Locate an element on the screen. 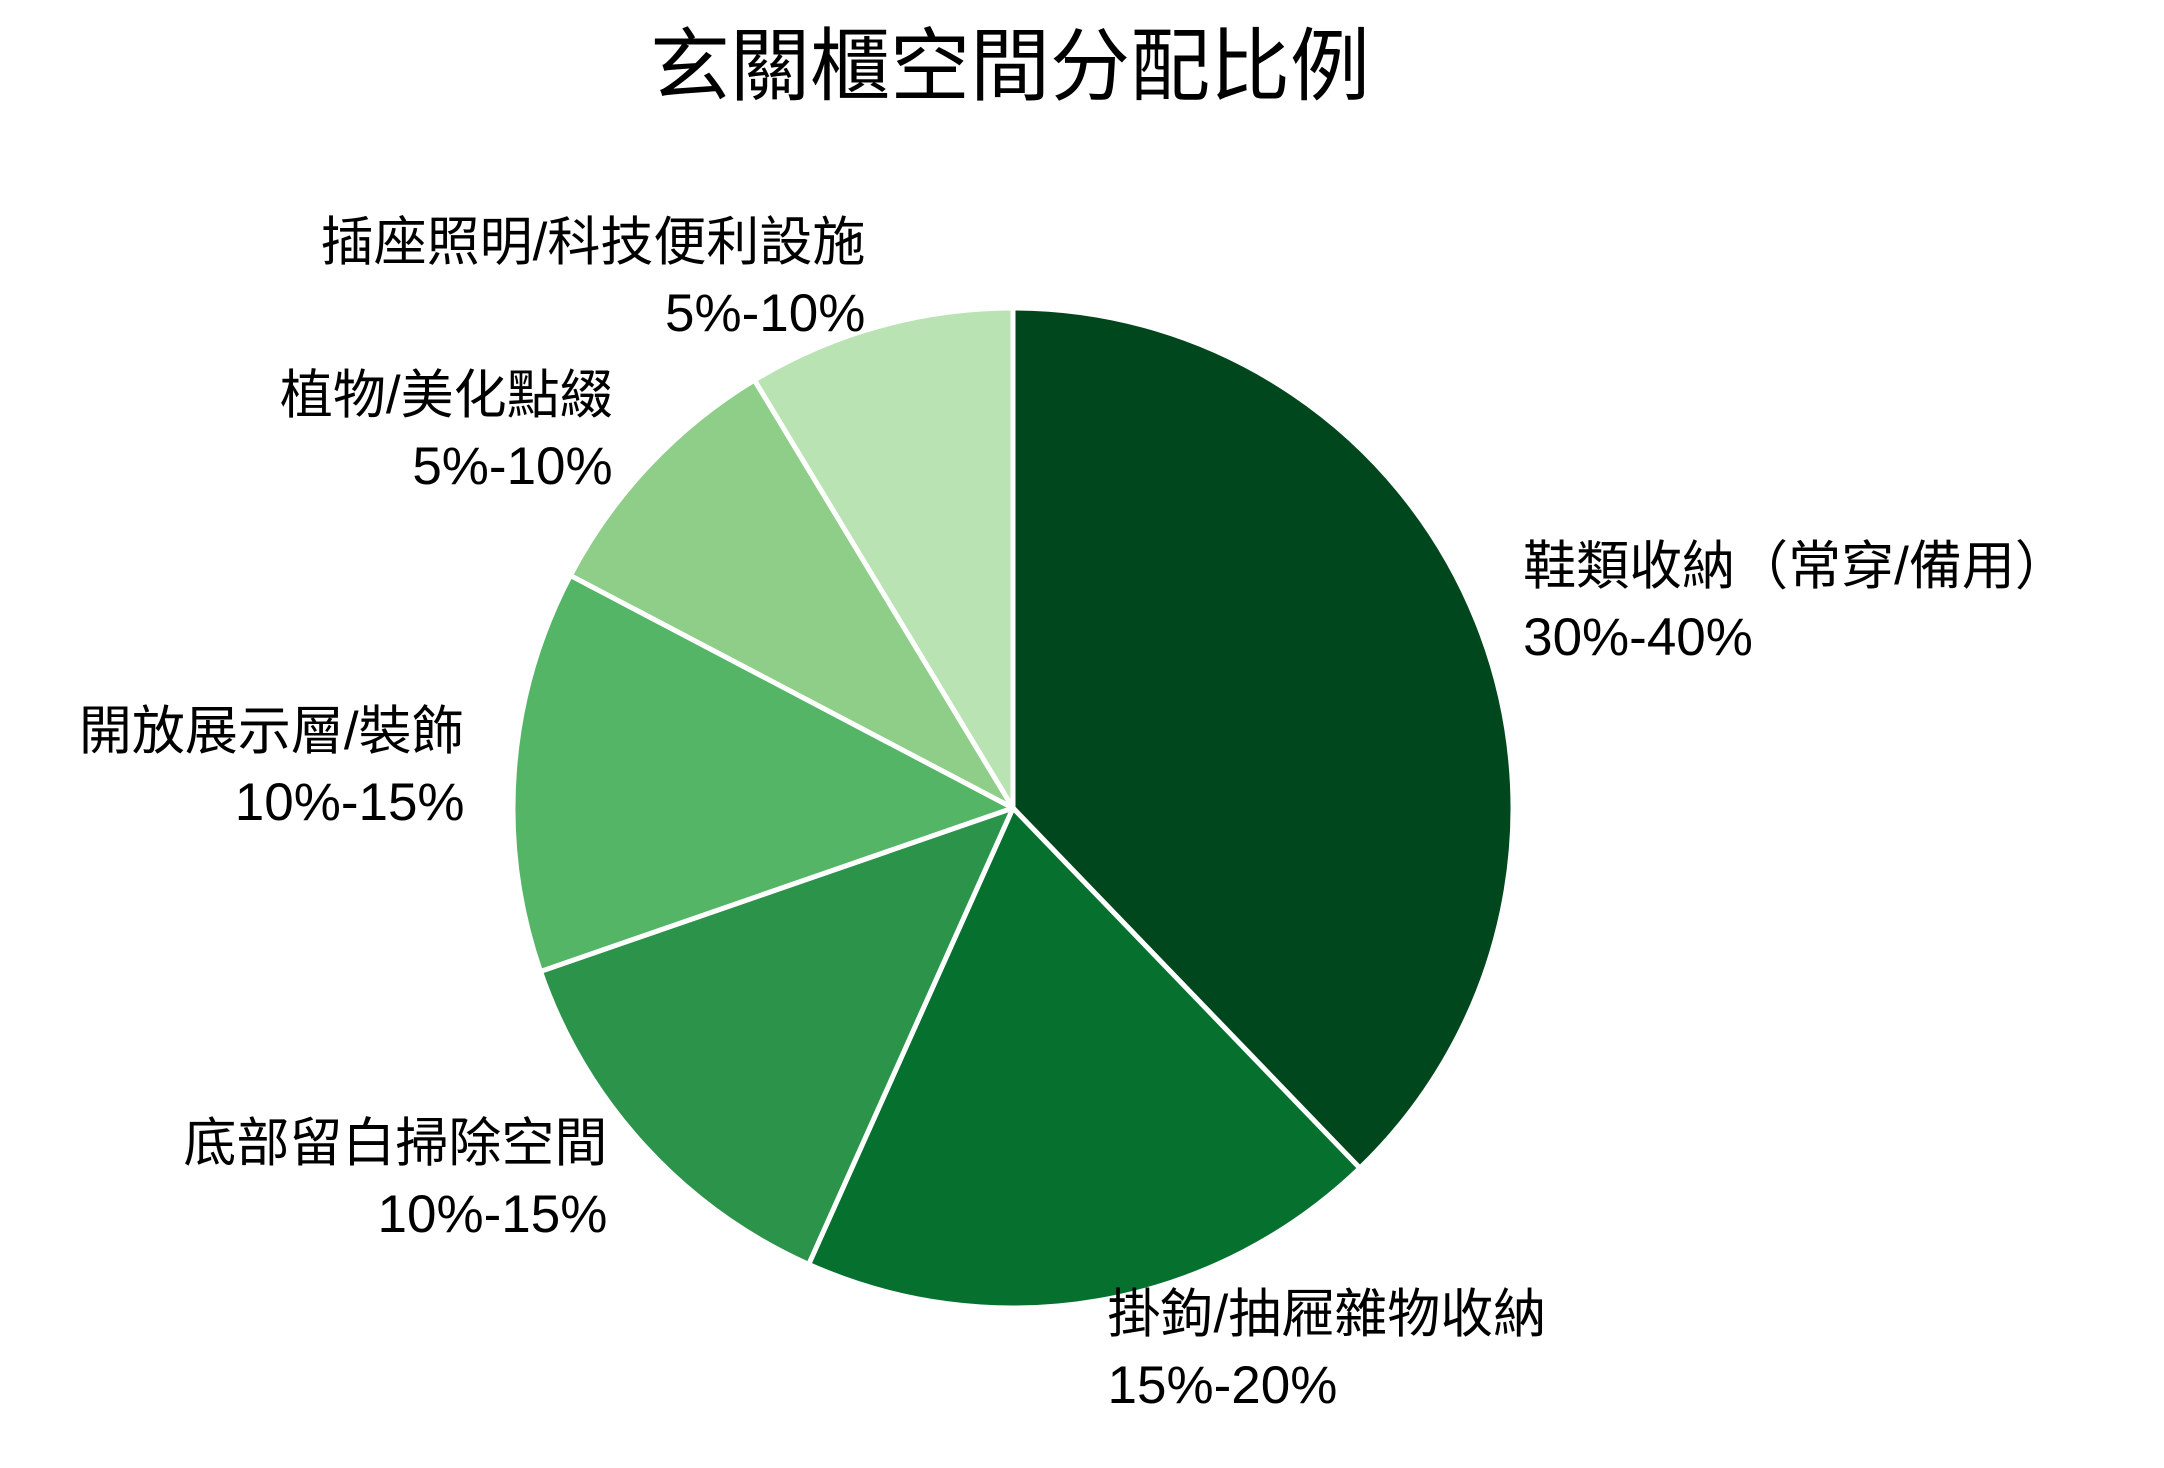  pie-slice-outlets-lighting is located at coordinates (883, 558).